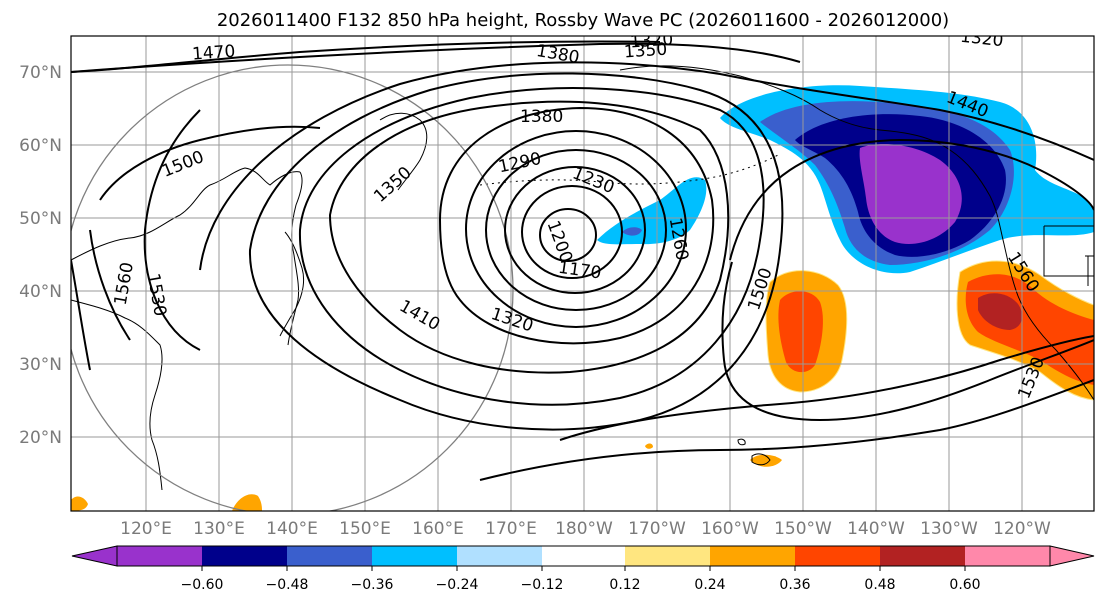 The image size is (1105, 604). I want to click on colorbar-tick-label: −0.12, so click(542, 585).